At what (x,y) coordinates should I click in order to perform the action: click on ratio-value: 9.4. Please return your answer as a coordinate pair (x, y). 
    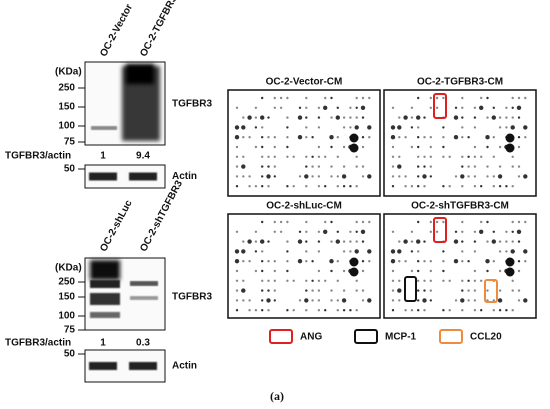
    Looking at the image, I should click on (143, 156).